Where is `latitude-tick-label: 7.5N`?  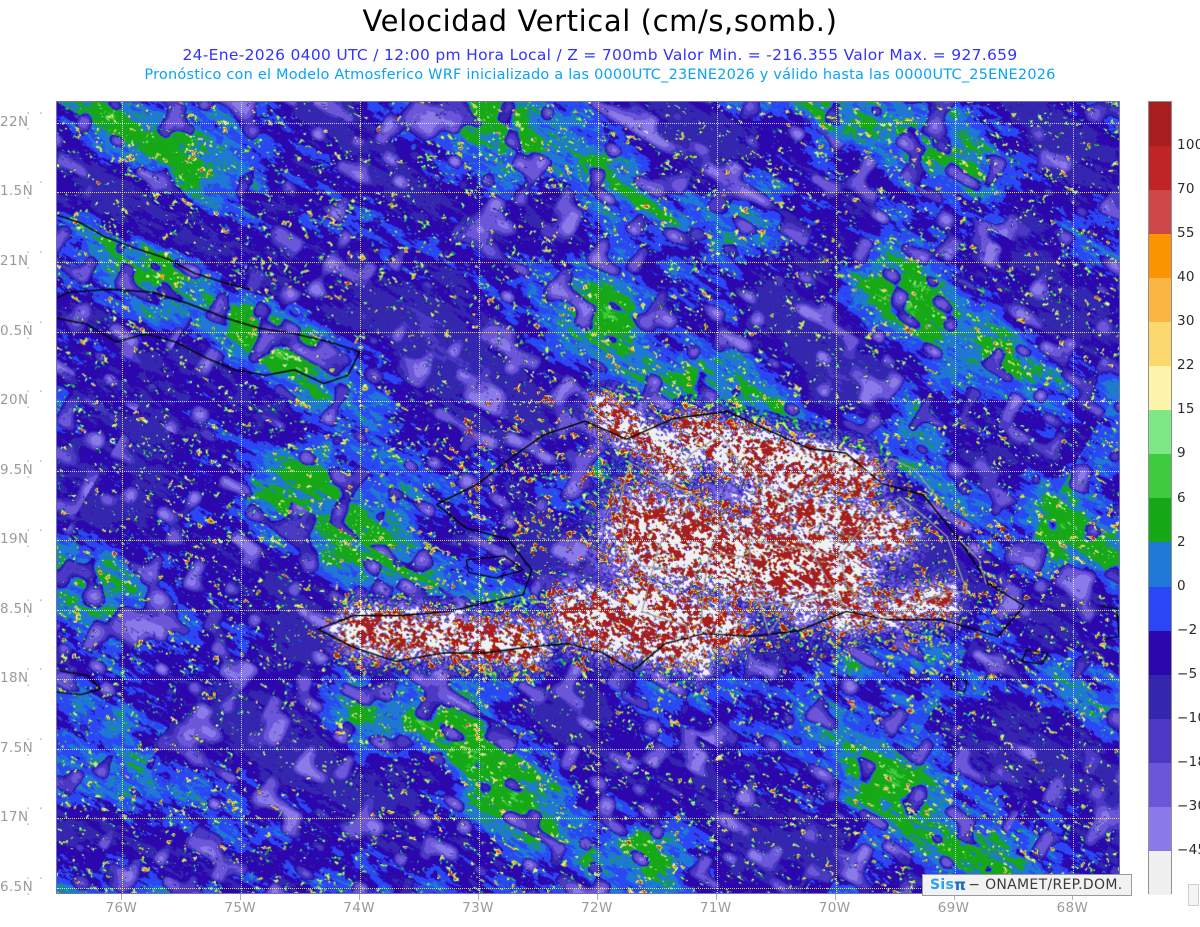
latitude-tick-label: 7.5N is located at coordinates (17, 747).